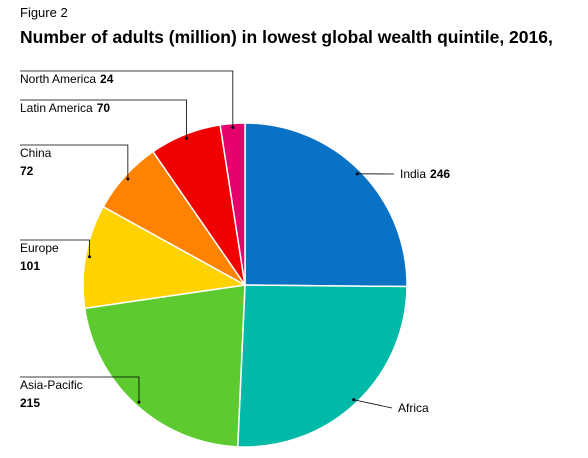  I want to click on slice-label: India 246, so click(425, 174).